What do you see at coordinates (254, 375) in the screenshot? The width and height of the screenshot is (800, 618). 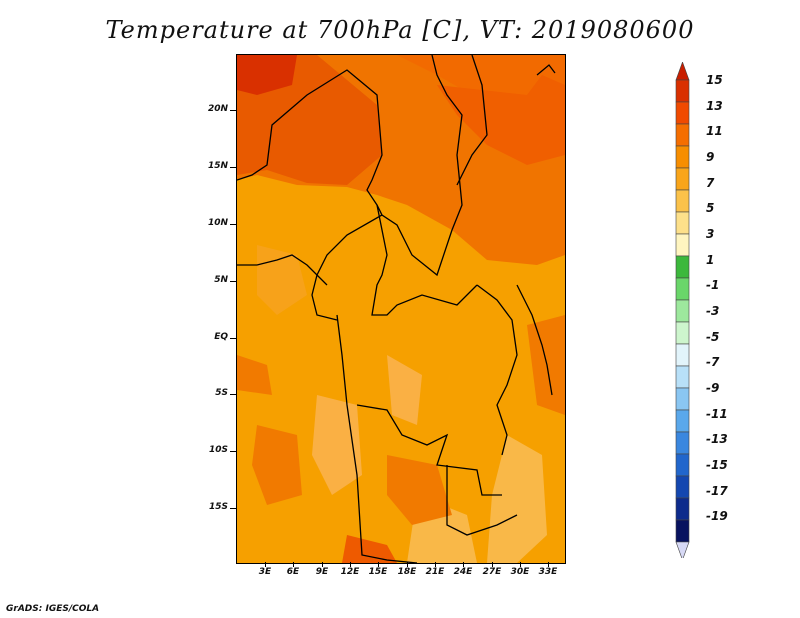 I see `warm-patch-west` at bounding box center [254, 375].